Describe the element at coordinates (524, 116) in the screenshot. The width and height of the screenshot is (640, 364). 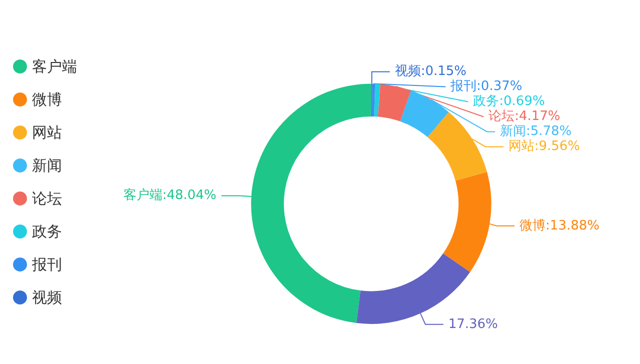
I see `data-label: 论坛:4.17%` at that location.